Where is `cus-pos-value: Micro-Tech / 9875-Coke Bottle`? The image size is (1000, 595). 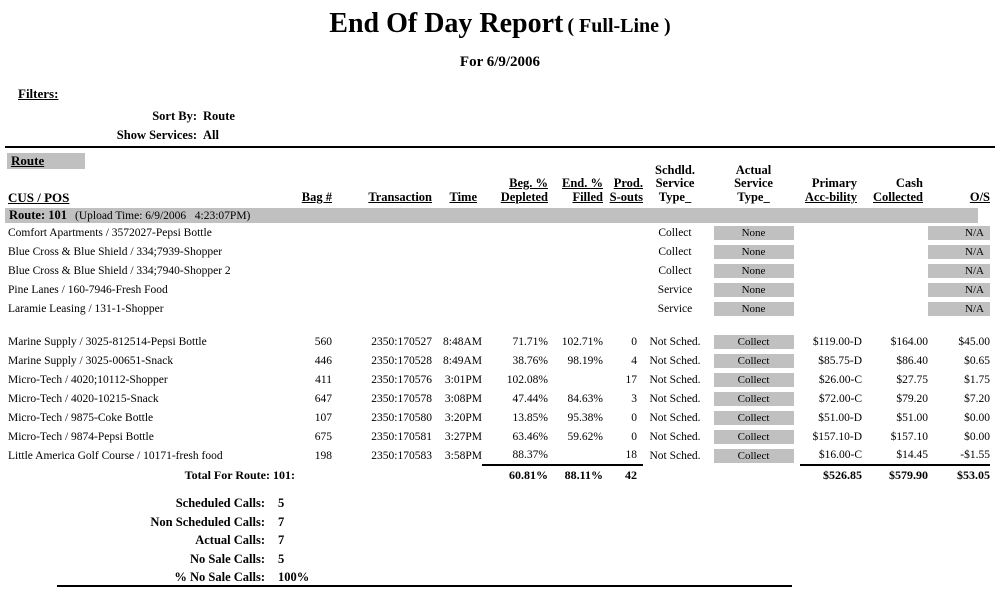
cus-pos-value: Micro-Tech / 9875-Coke Bottle is located at coordinates (81, 417).